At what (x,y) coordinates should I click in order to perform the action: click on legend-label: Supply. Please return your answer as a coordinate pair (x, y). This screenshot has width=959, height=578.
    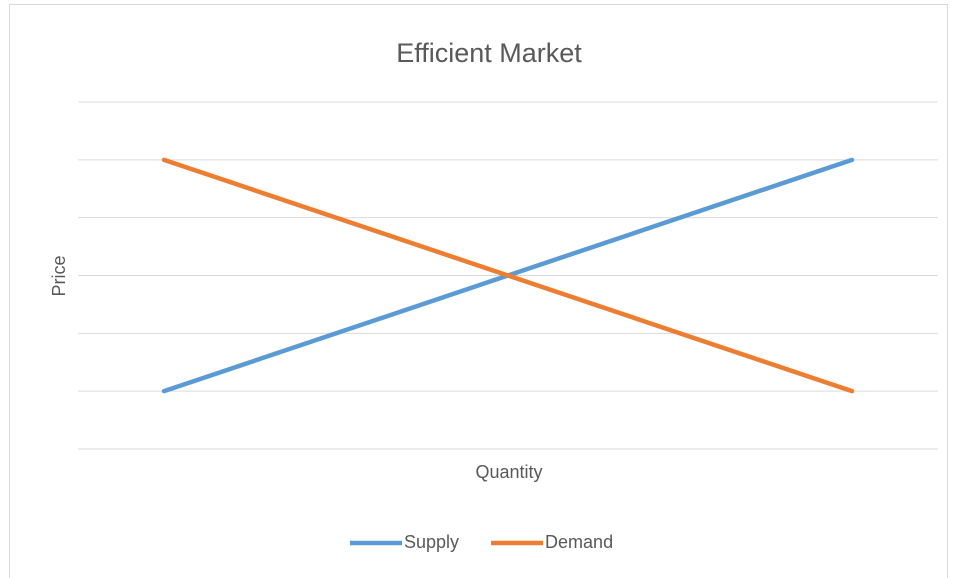
    Looking at the image, I should click on (431, 542).